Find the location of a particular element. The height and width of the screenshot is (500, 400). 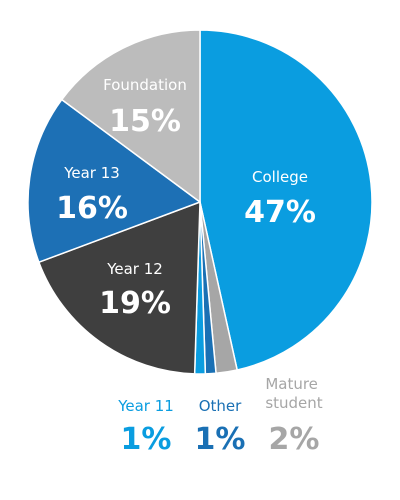

year11-value-label: 1% is located at coordinates (146, 439).